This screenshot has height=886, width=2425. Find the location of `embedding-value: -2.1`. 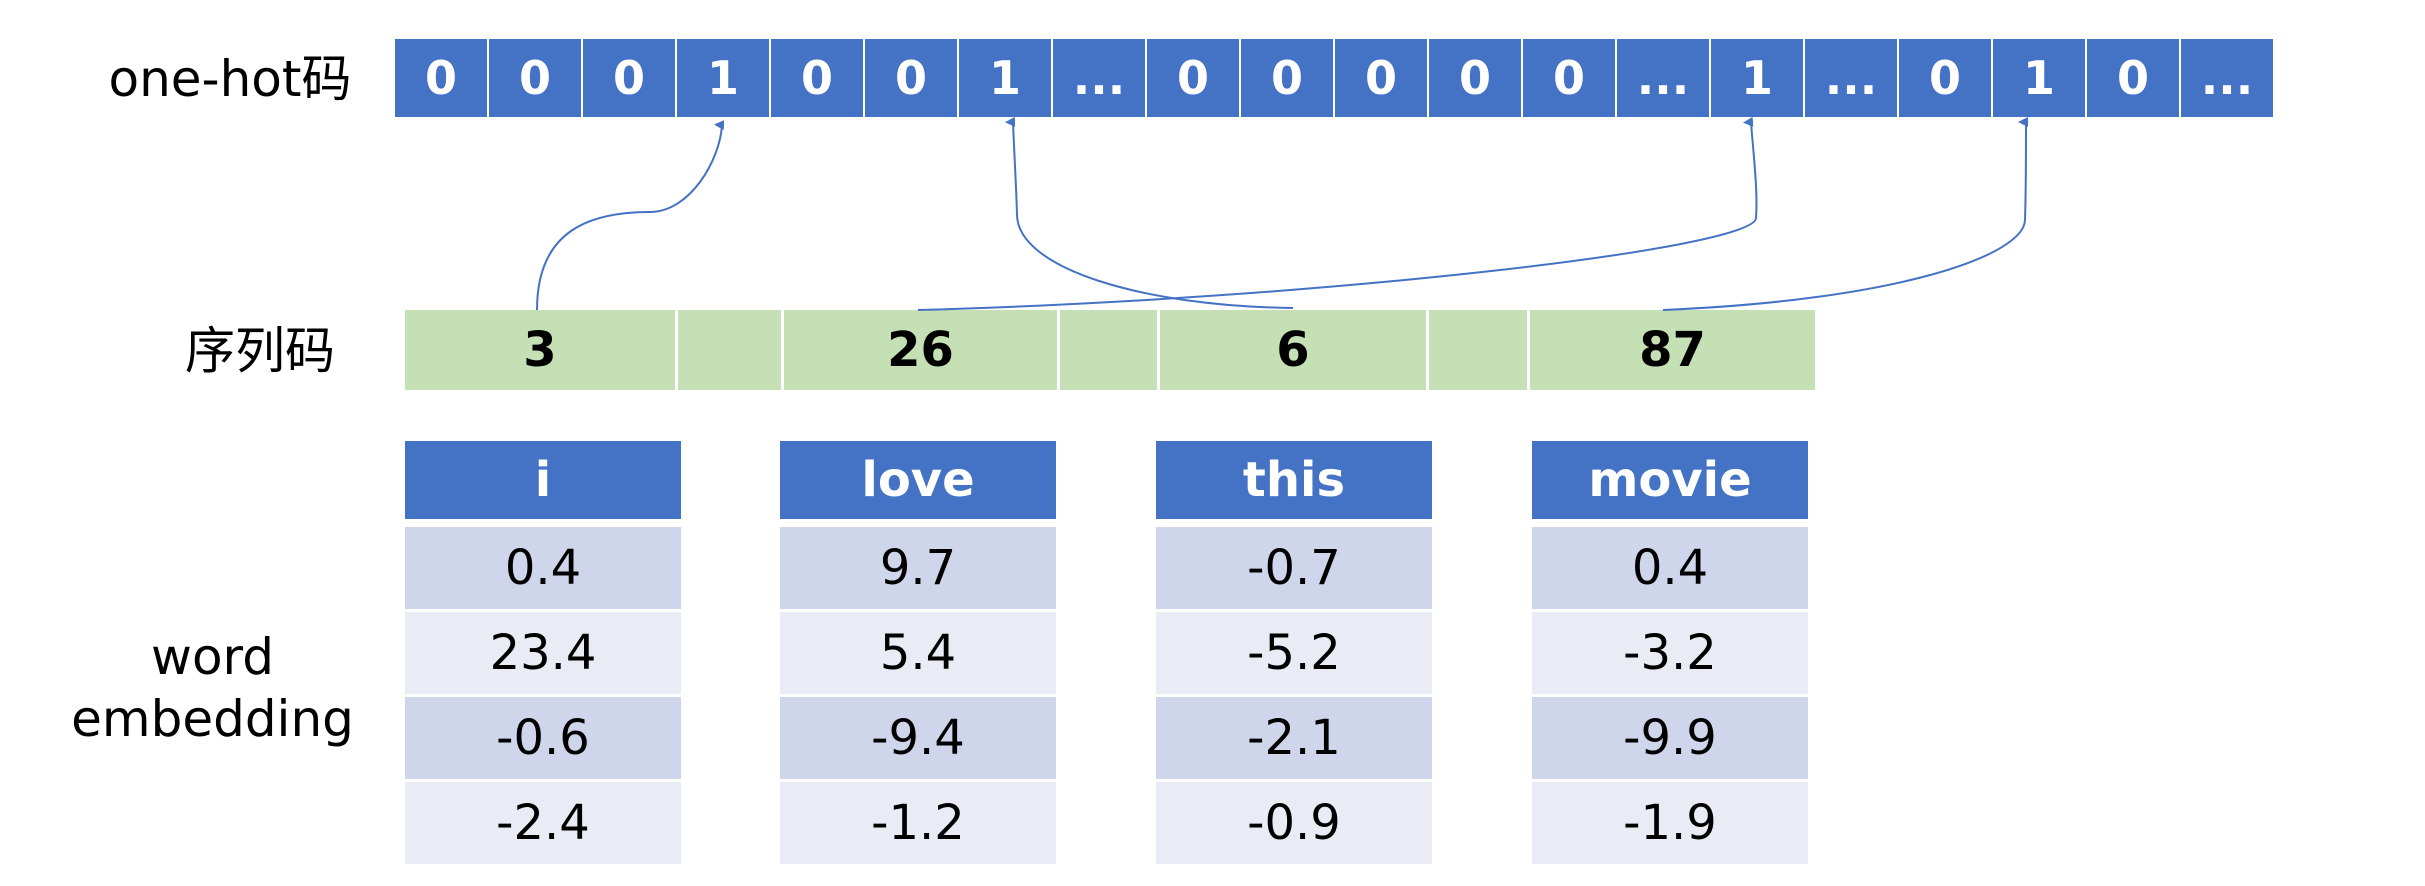

embedding-value: -2.1 is located at coordinates (1294, 738).